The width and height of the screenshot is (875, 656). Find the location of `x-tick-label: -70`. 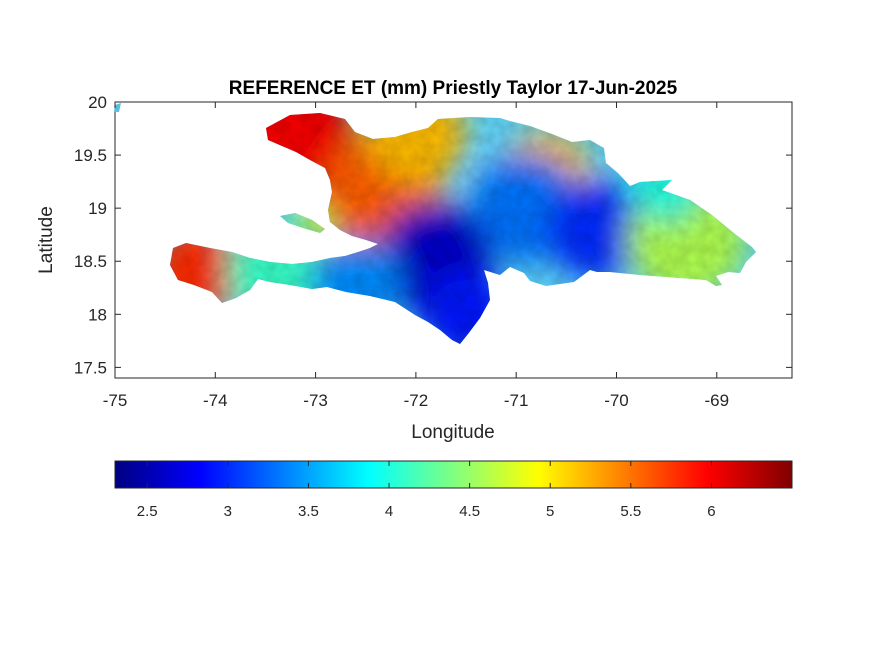

x-tick-label: -70 is located at coordinates (616, 400).